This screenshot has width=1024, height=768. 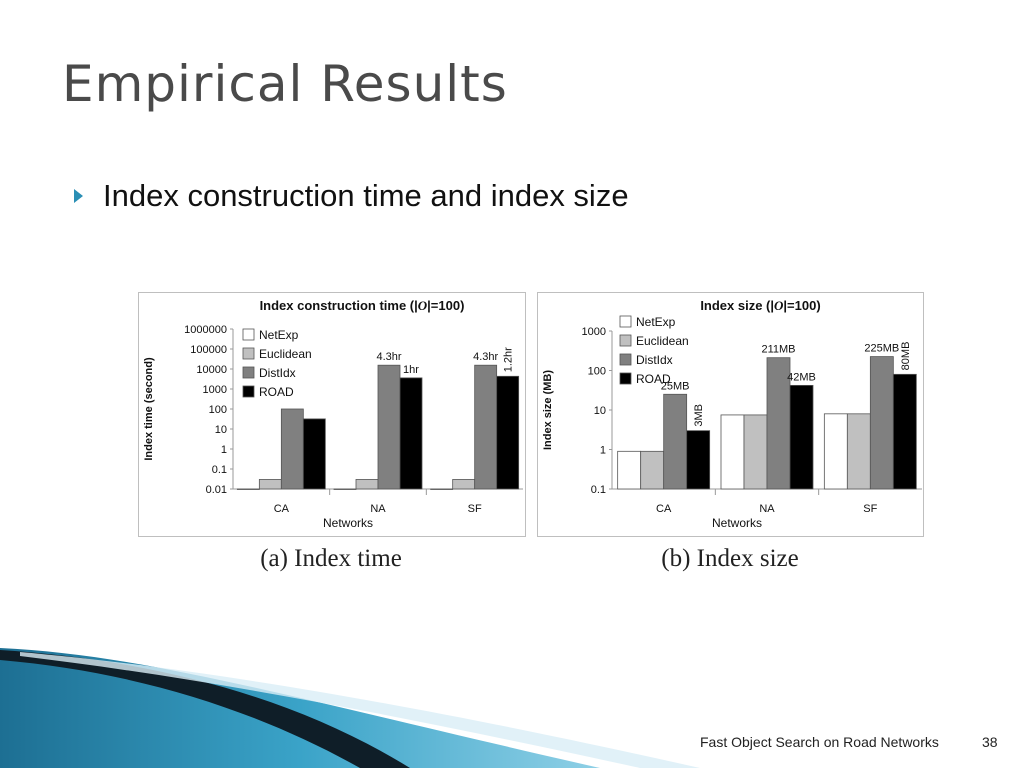 What do you see at coordinates (801, 377) in the screenshot?
I see `annotation-label: 42MB` at bounding box center [801, 377].